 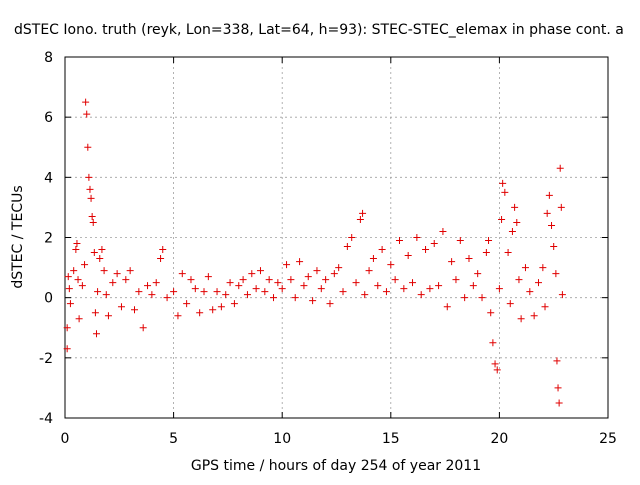 I want to click on x-tick-label: 20, so click(x=499, y=439).